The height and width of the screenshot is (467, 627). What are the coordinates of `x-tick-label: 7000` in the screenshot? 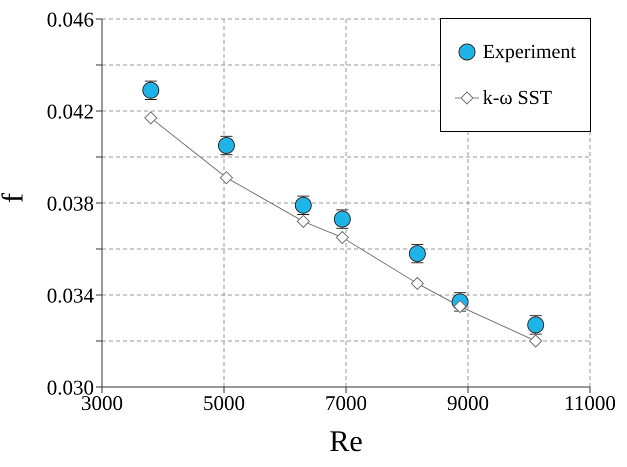 It's located at (346, 402).